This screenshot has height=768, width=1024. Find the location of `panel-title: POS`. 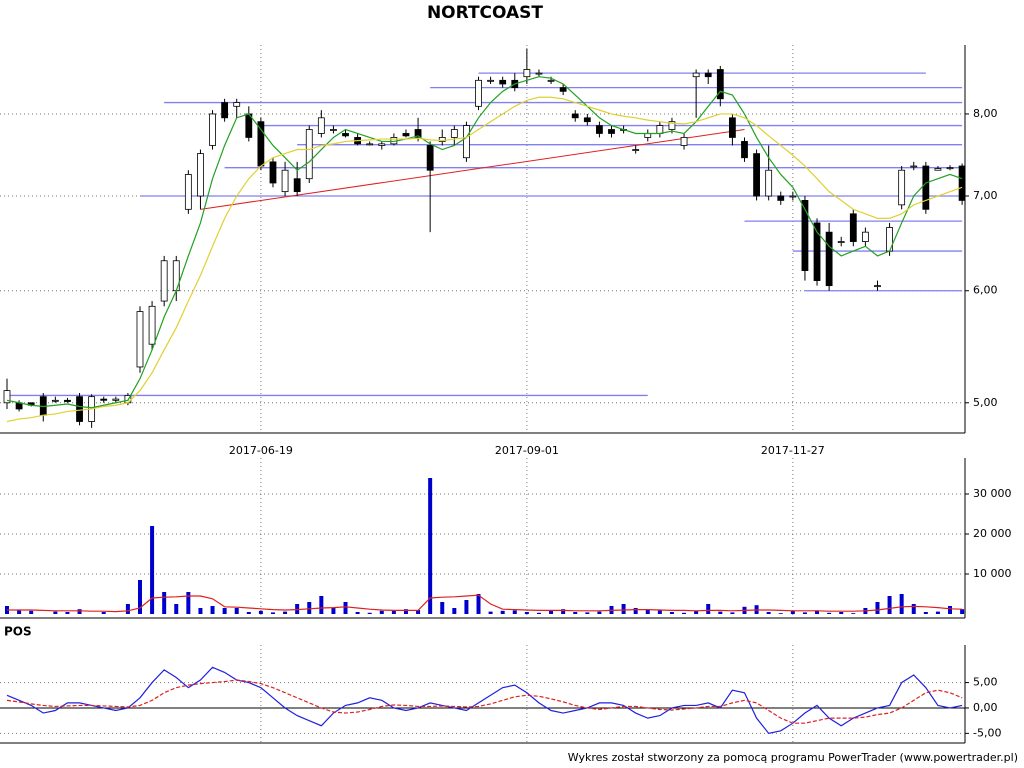

panel-title: POS is located at coordinates (18, 632).